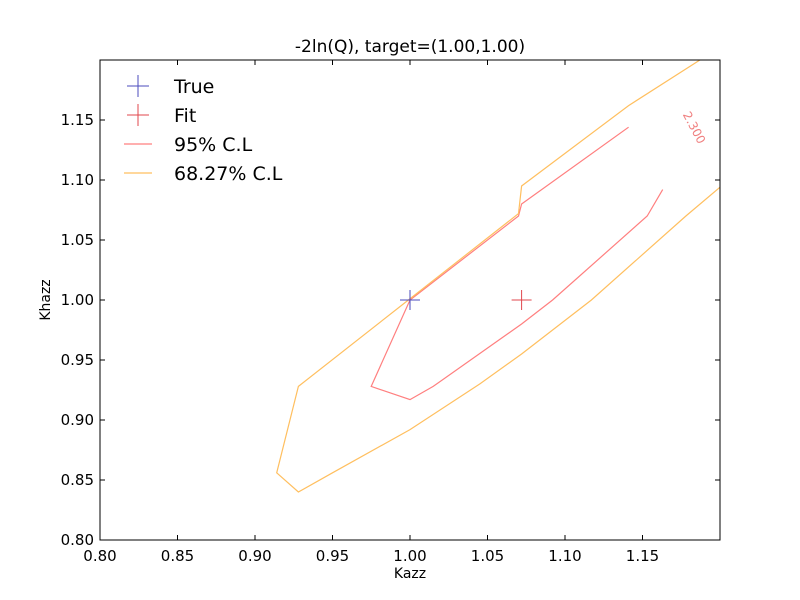  I want to click on contour-level-label: 2.300, so click(694, 127).